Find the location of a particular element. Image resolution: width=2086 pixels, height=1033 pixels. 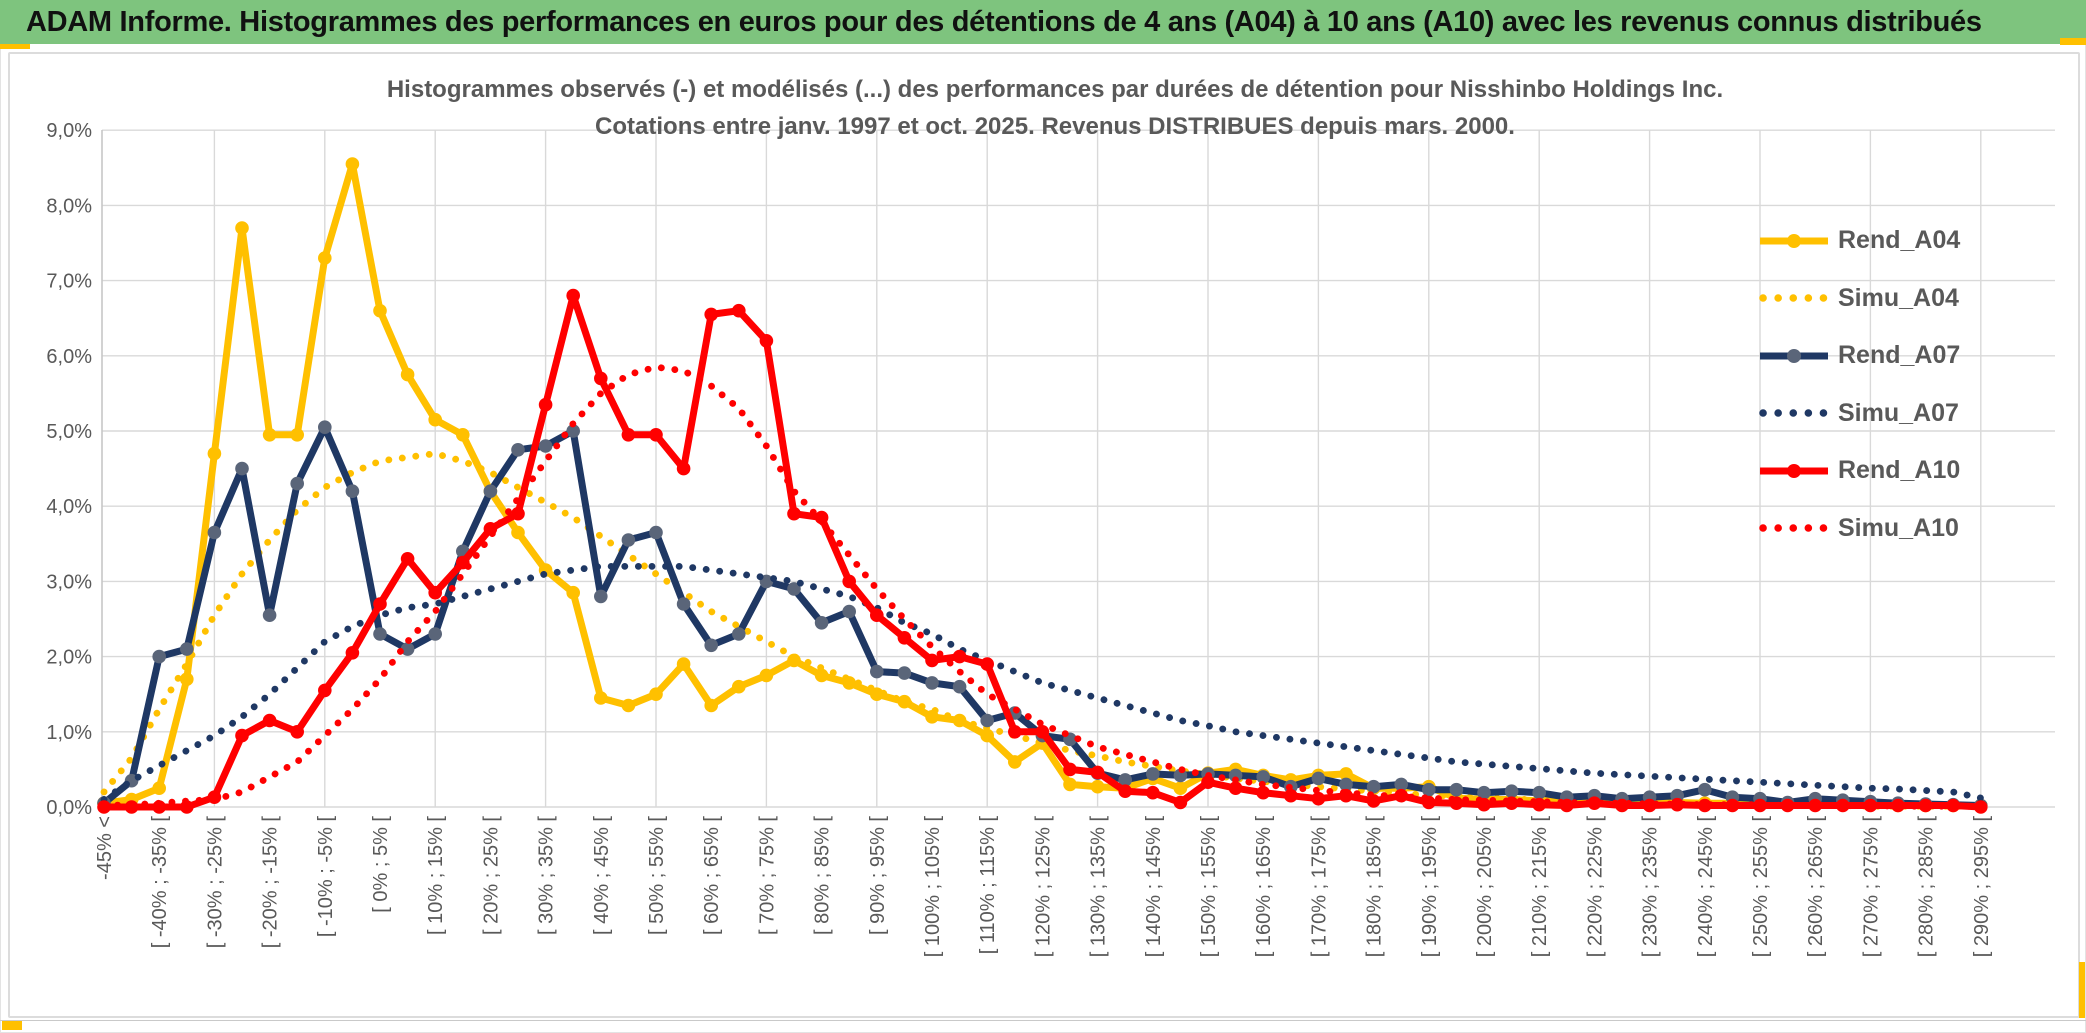

x-axis-tick: [ 230% ; 235% [ is located at coordinates (1651, 887).